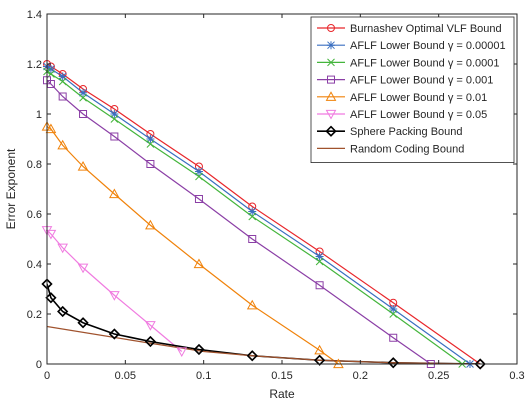 Image resolution: width=530 pixels, height=404 pixels. Describe the element at coordinates (425, 63) in the screenshot. I see `legend-label: AFLF Lower Bound γ = 0.0001` at that location.